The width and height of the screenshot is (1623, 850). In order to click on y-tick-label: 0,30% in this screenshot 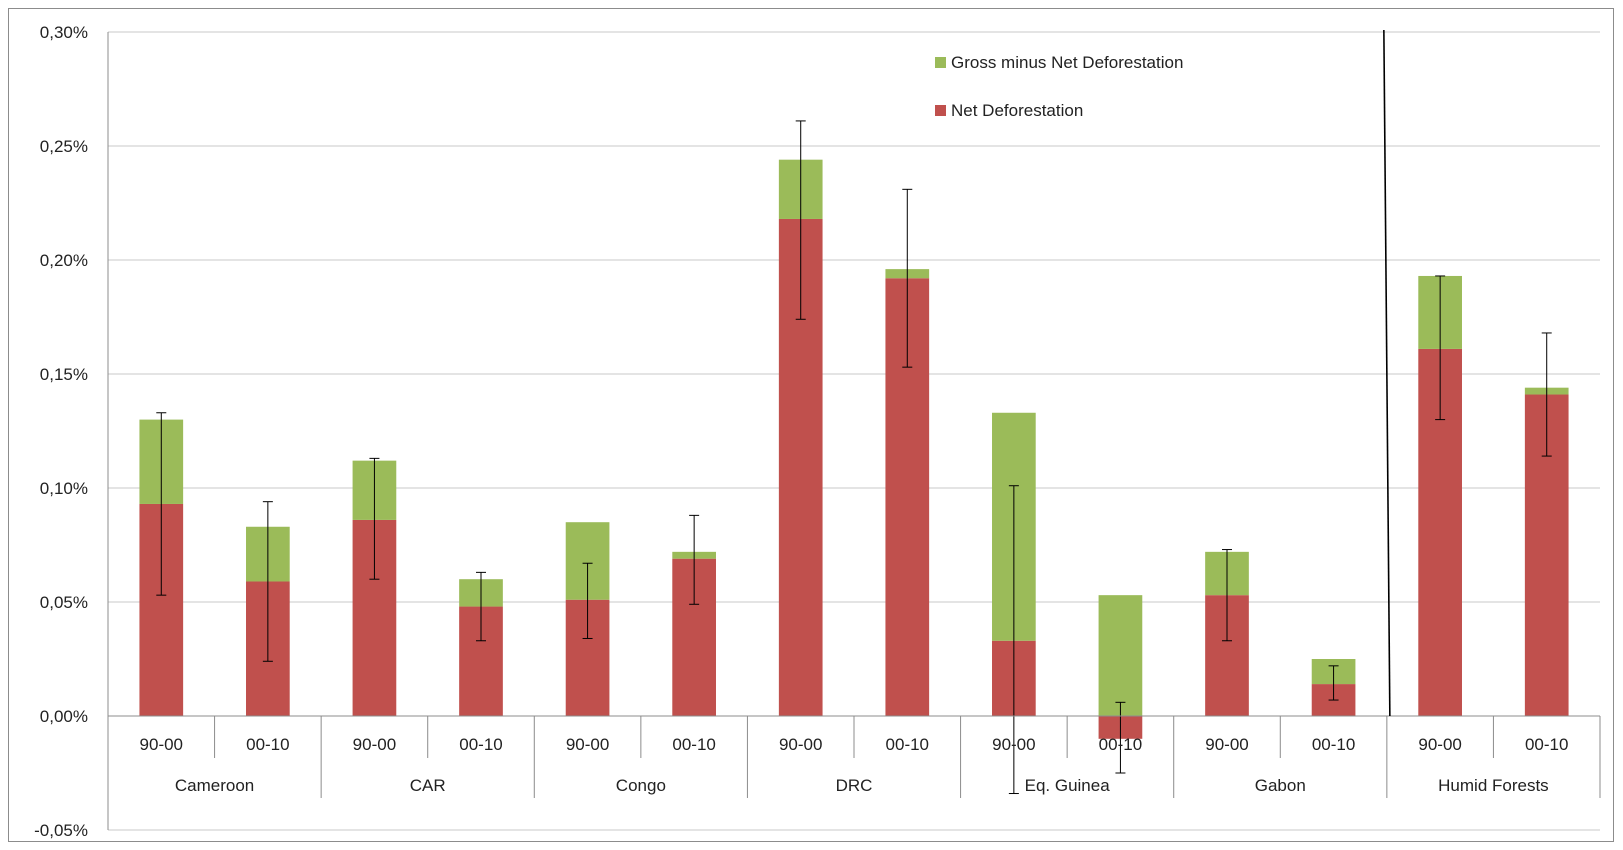, I will do `click(64, 32)`.